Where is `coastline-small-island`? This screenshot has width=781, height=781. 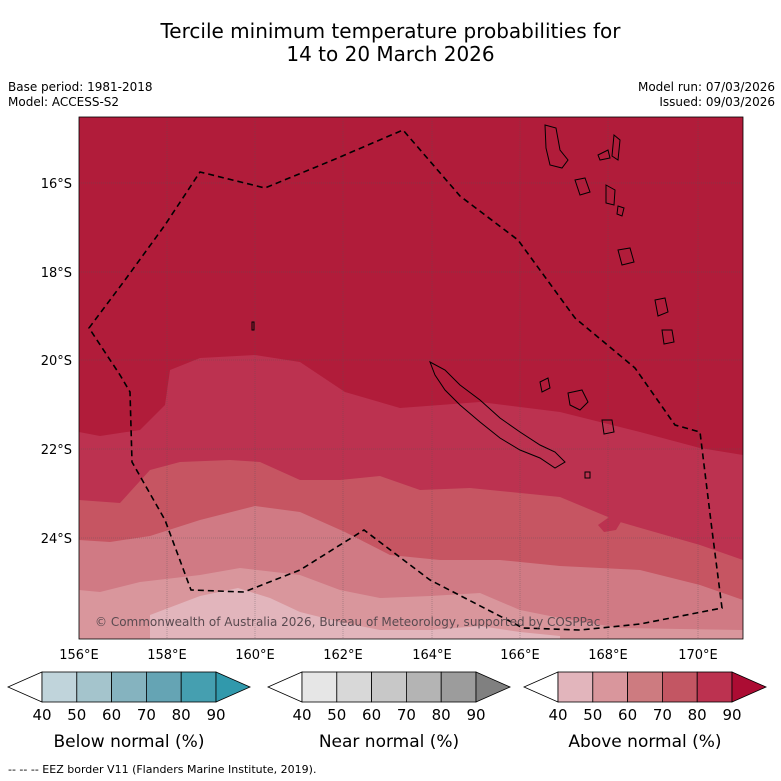
coastline-small-island is located at coordinates (253, 326).